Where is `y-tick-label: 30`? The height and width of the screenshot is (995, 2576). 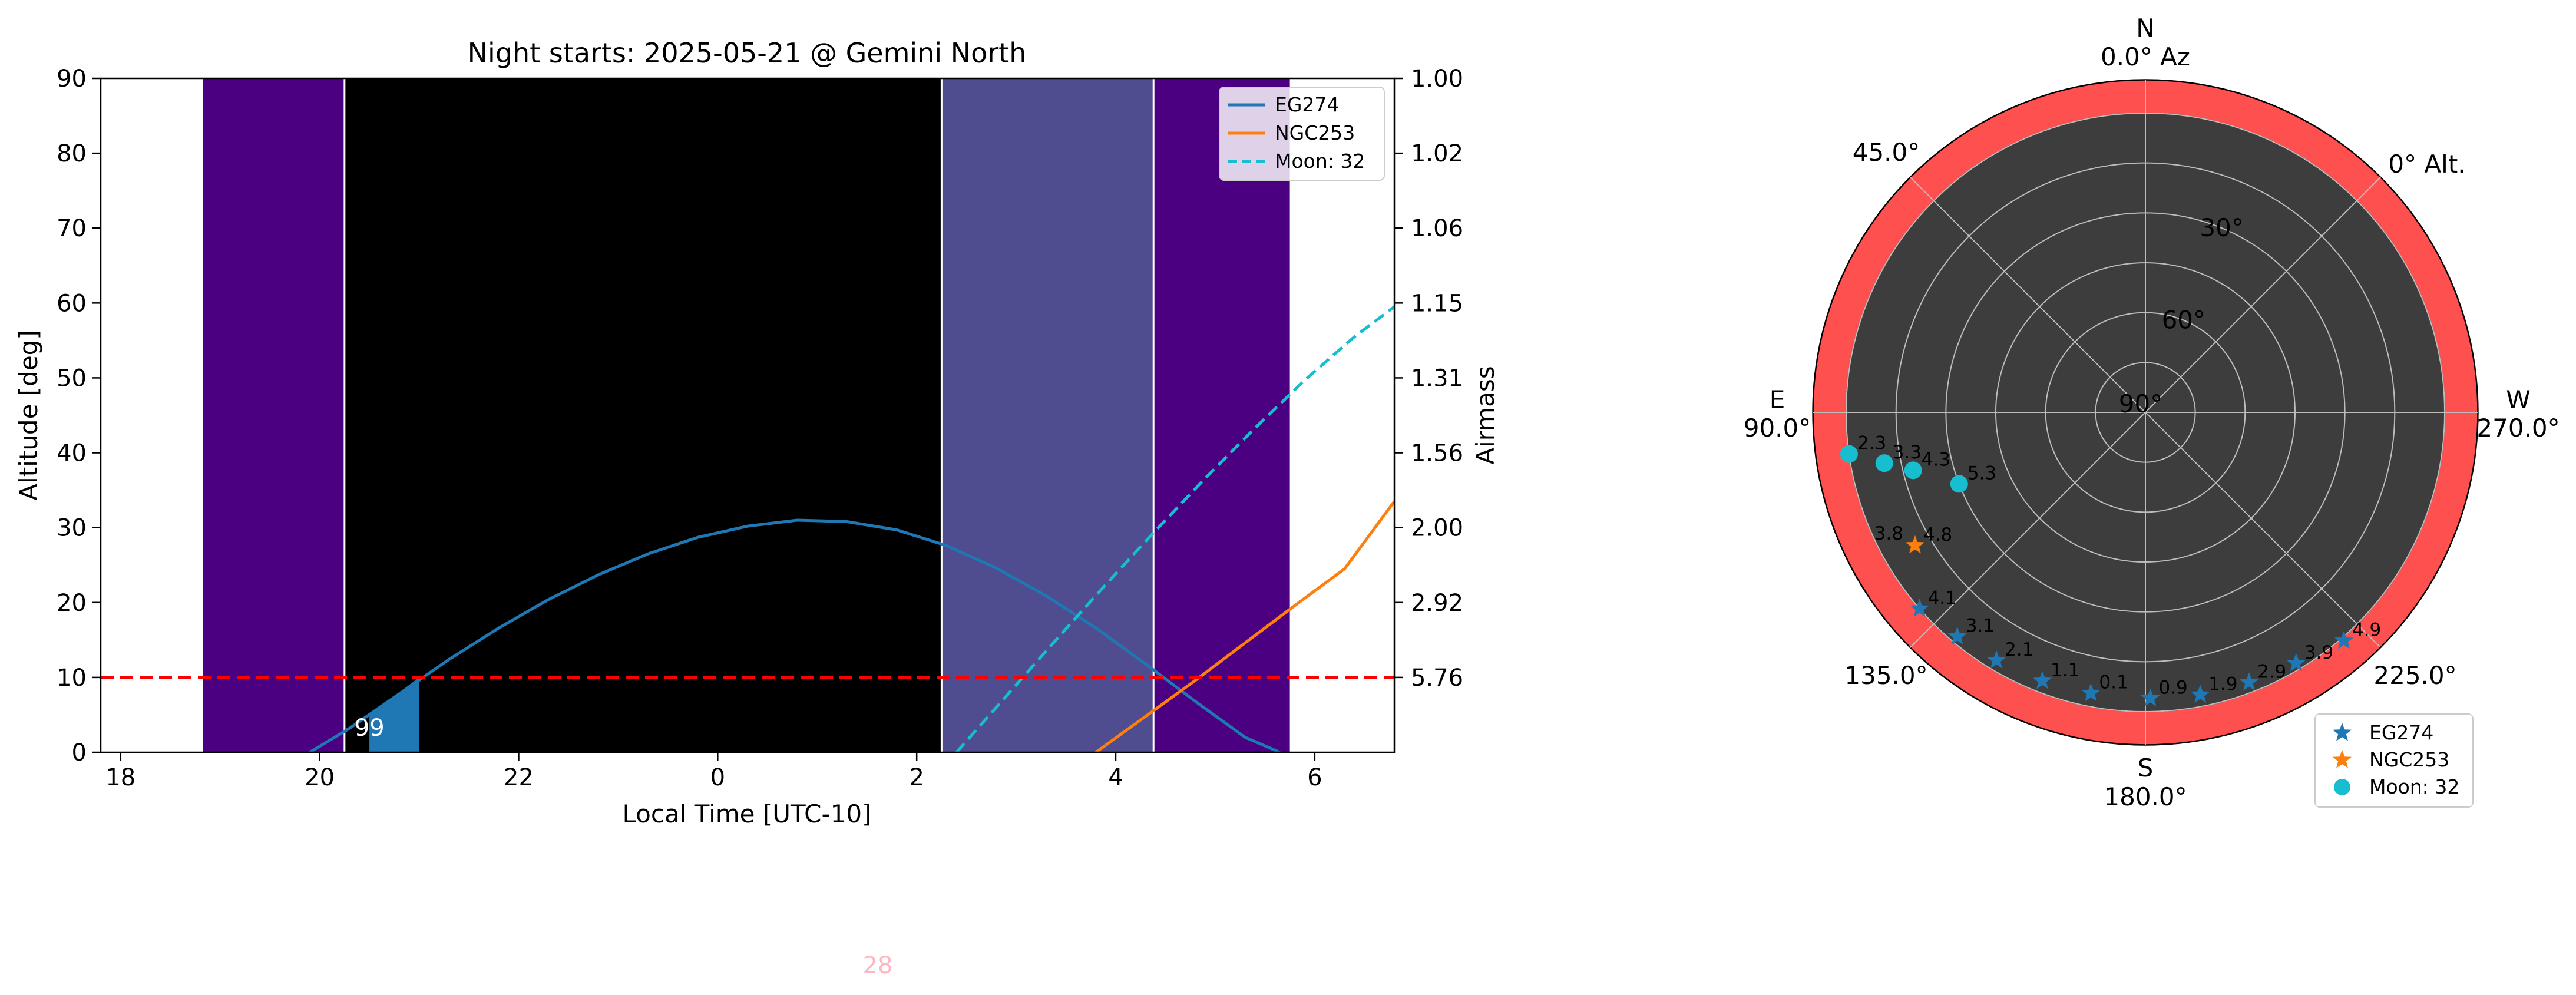 y-tick-label: 30 is located at coordinates (72, 528).